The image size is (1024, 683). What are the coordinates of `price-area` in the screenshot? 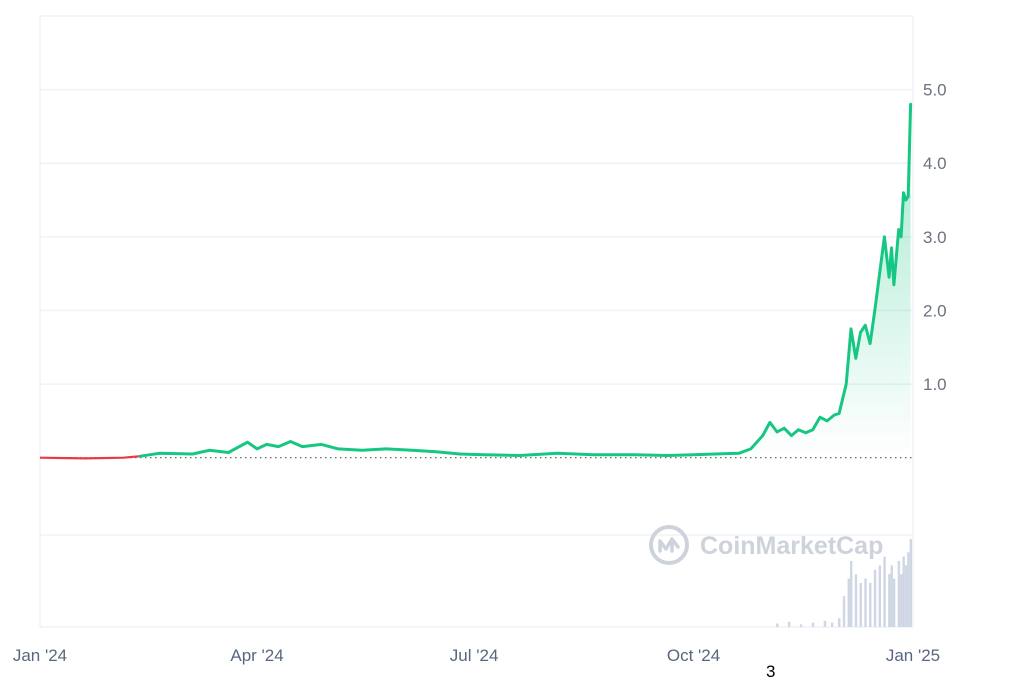 It's located at (824, 281).